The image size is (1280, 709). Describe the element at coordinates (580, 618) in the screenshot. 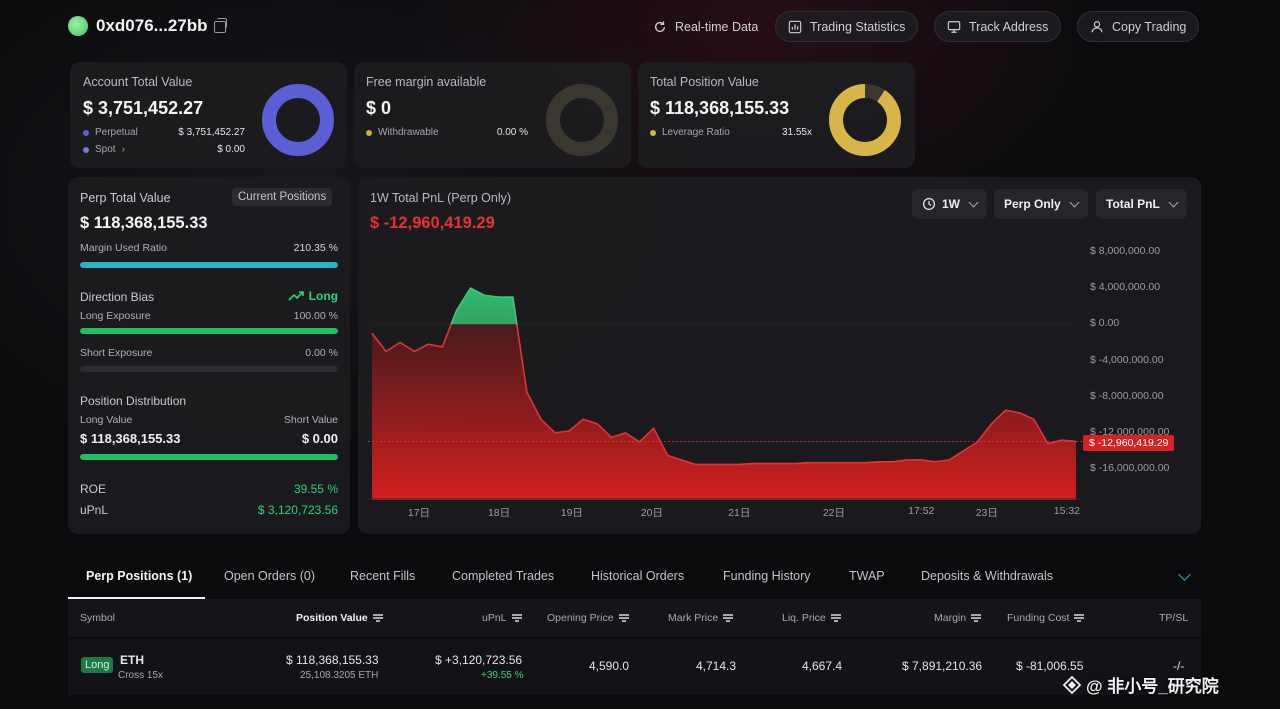

I see `th-opening-price-label: Opening Price` at that location.